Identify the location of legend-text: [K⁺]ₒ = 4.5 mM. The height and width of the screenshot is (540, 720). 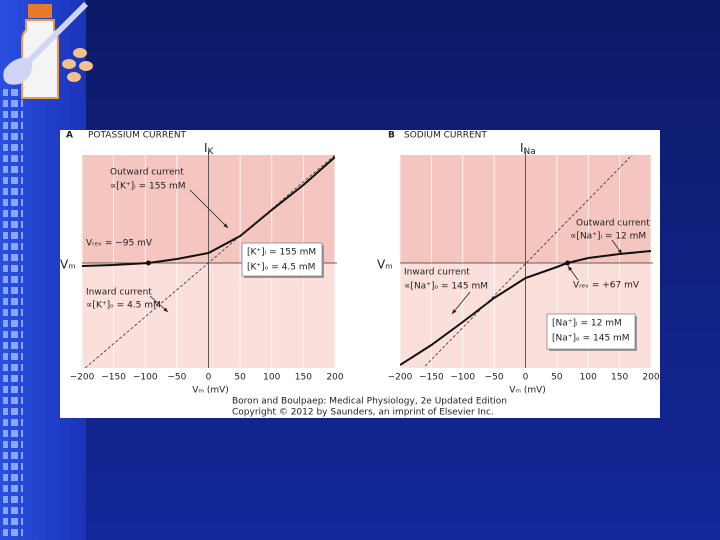
(281, 268).